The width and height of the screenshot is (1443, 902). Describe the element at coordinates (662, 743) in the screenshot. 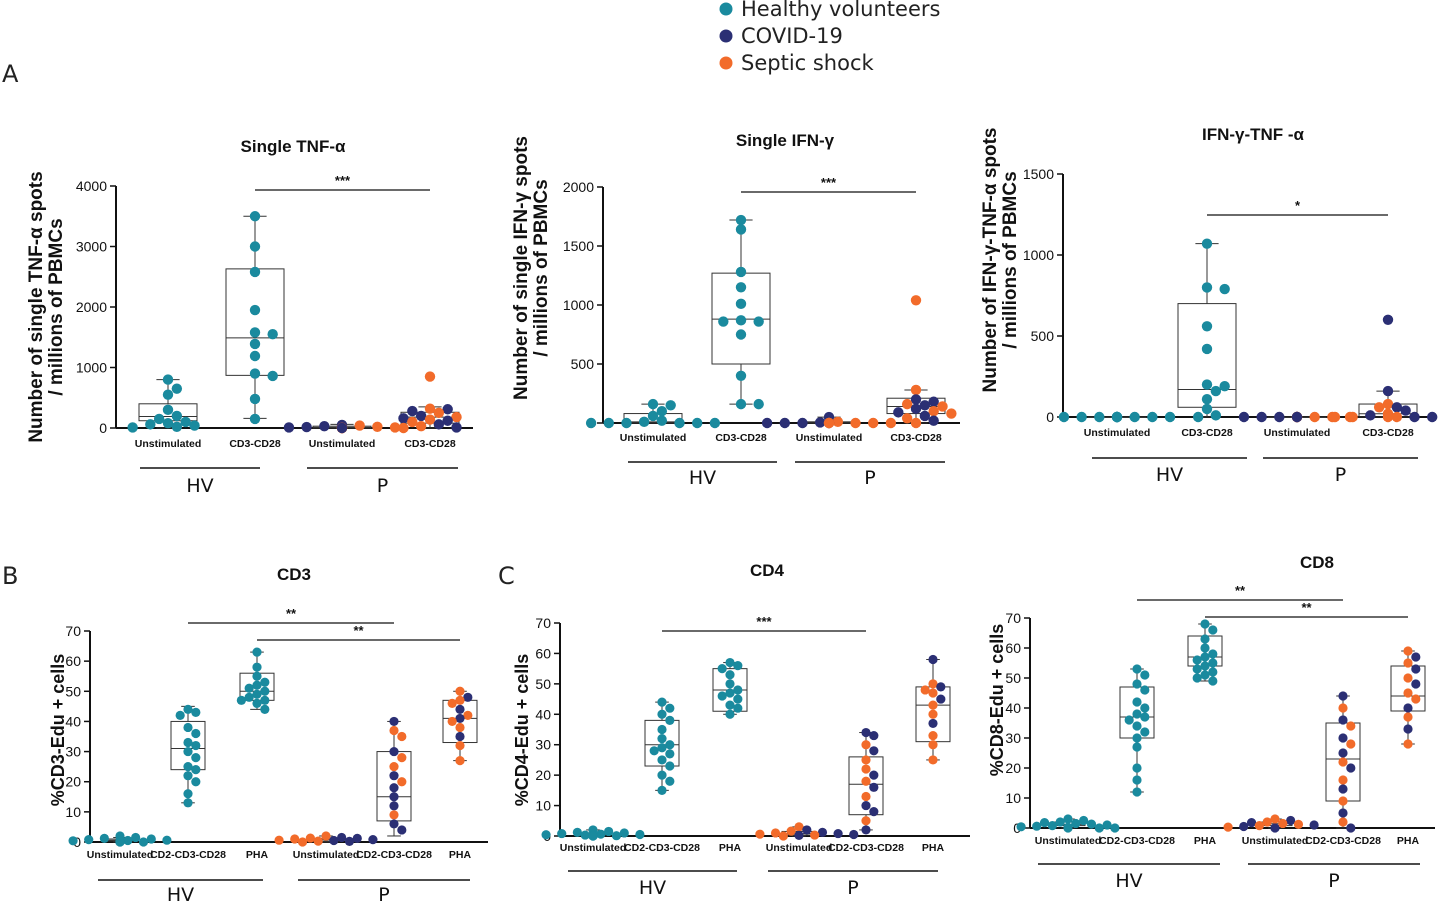

I see `box-iqr` at that location.